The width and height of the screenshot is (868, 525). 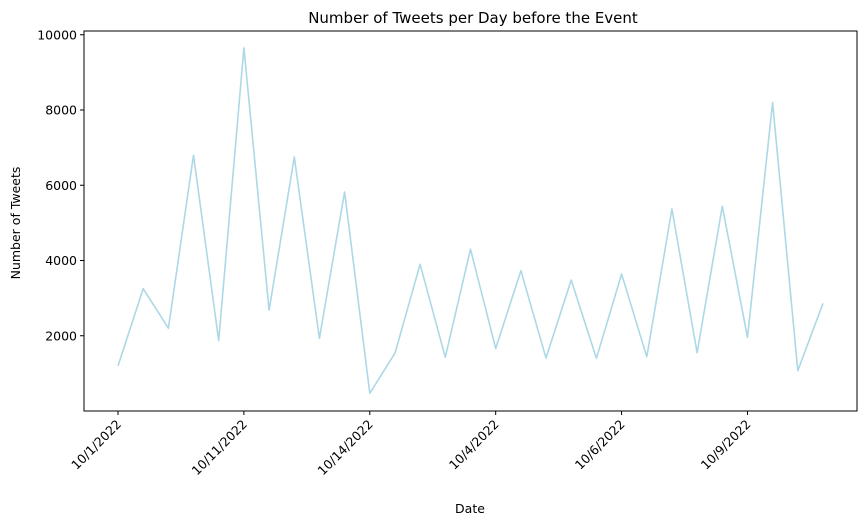 I want to click on y-tick-label: 2000, so click(x=61, y=335).